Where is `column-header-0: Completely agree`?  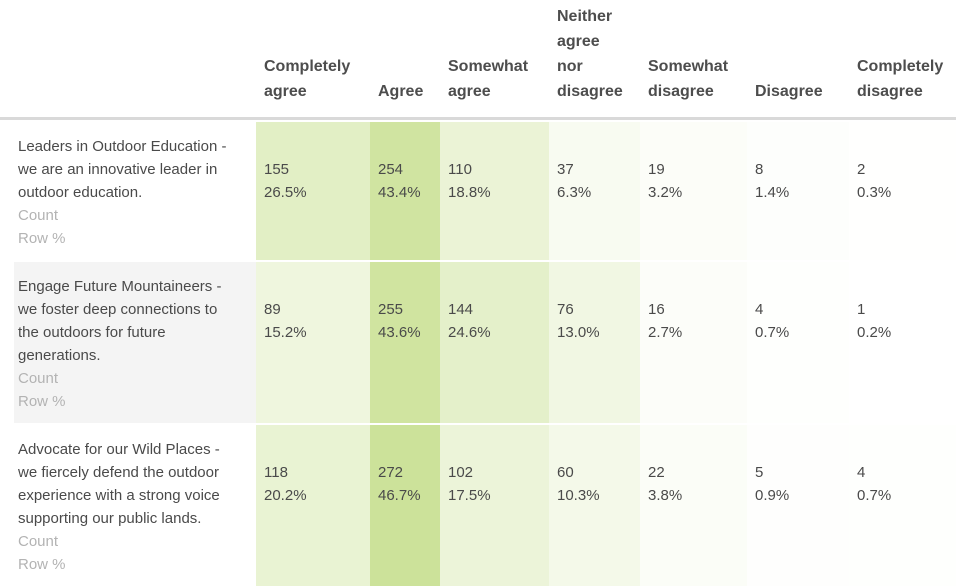
column-header-0: Completely agree is located at coordinates (313, 60).